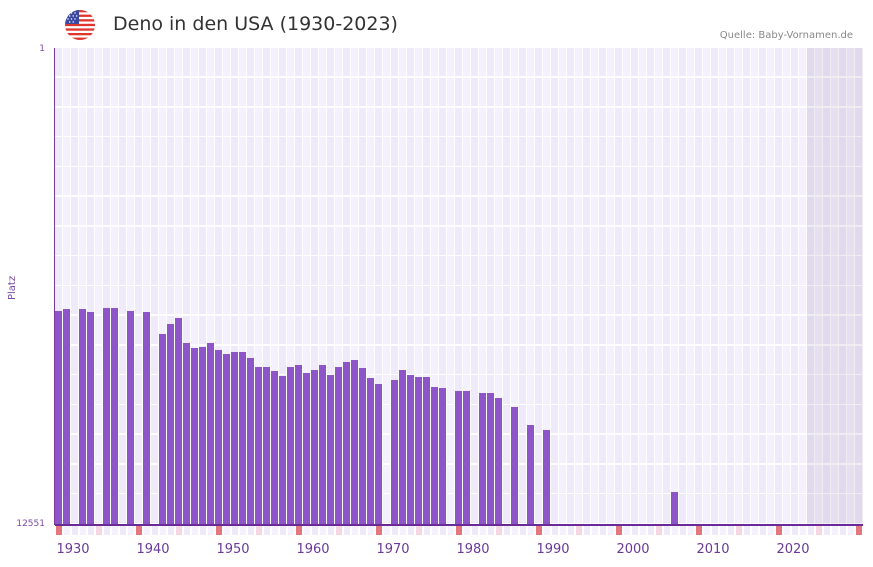 This screenshot has width=873, height=567. I want to click on bar-1979, so click(466, 457).